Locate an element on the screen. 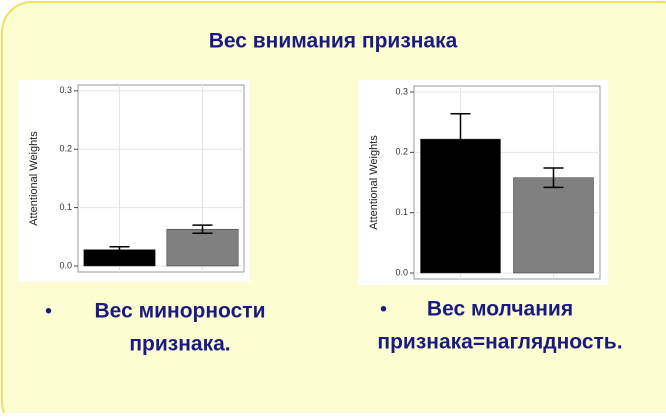 The width and height of the screenshot is (666, 418). bullet-text: Вес минорности is located at coordinates (180, 311).